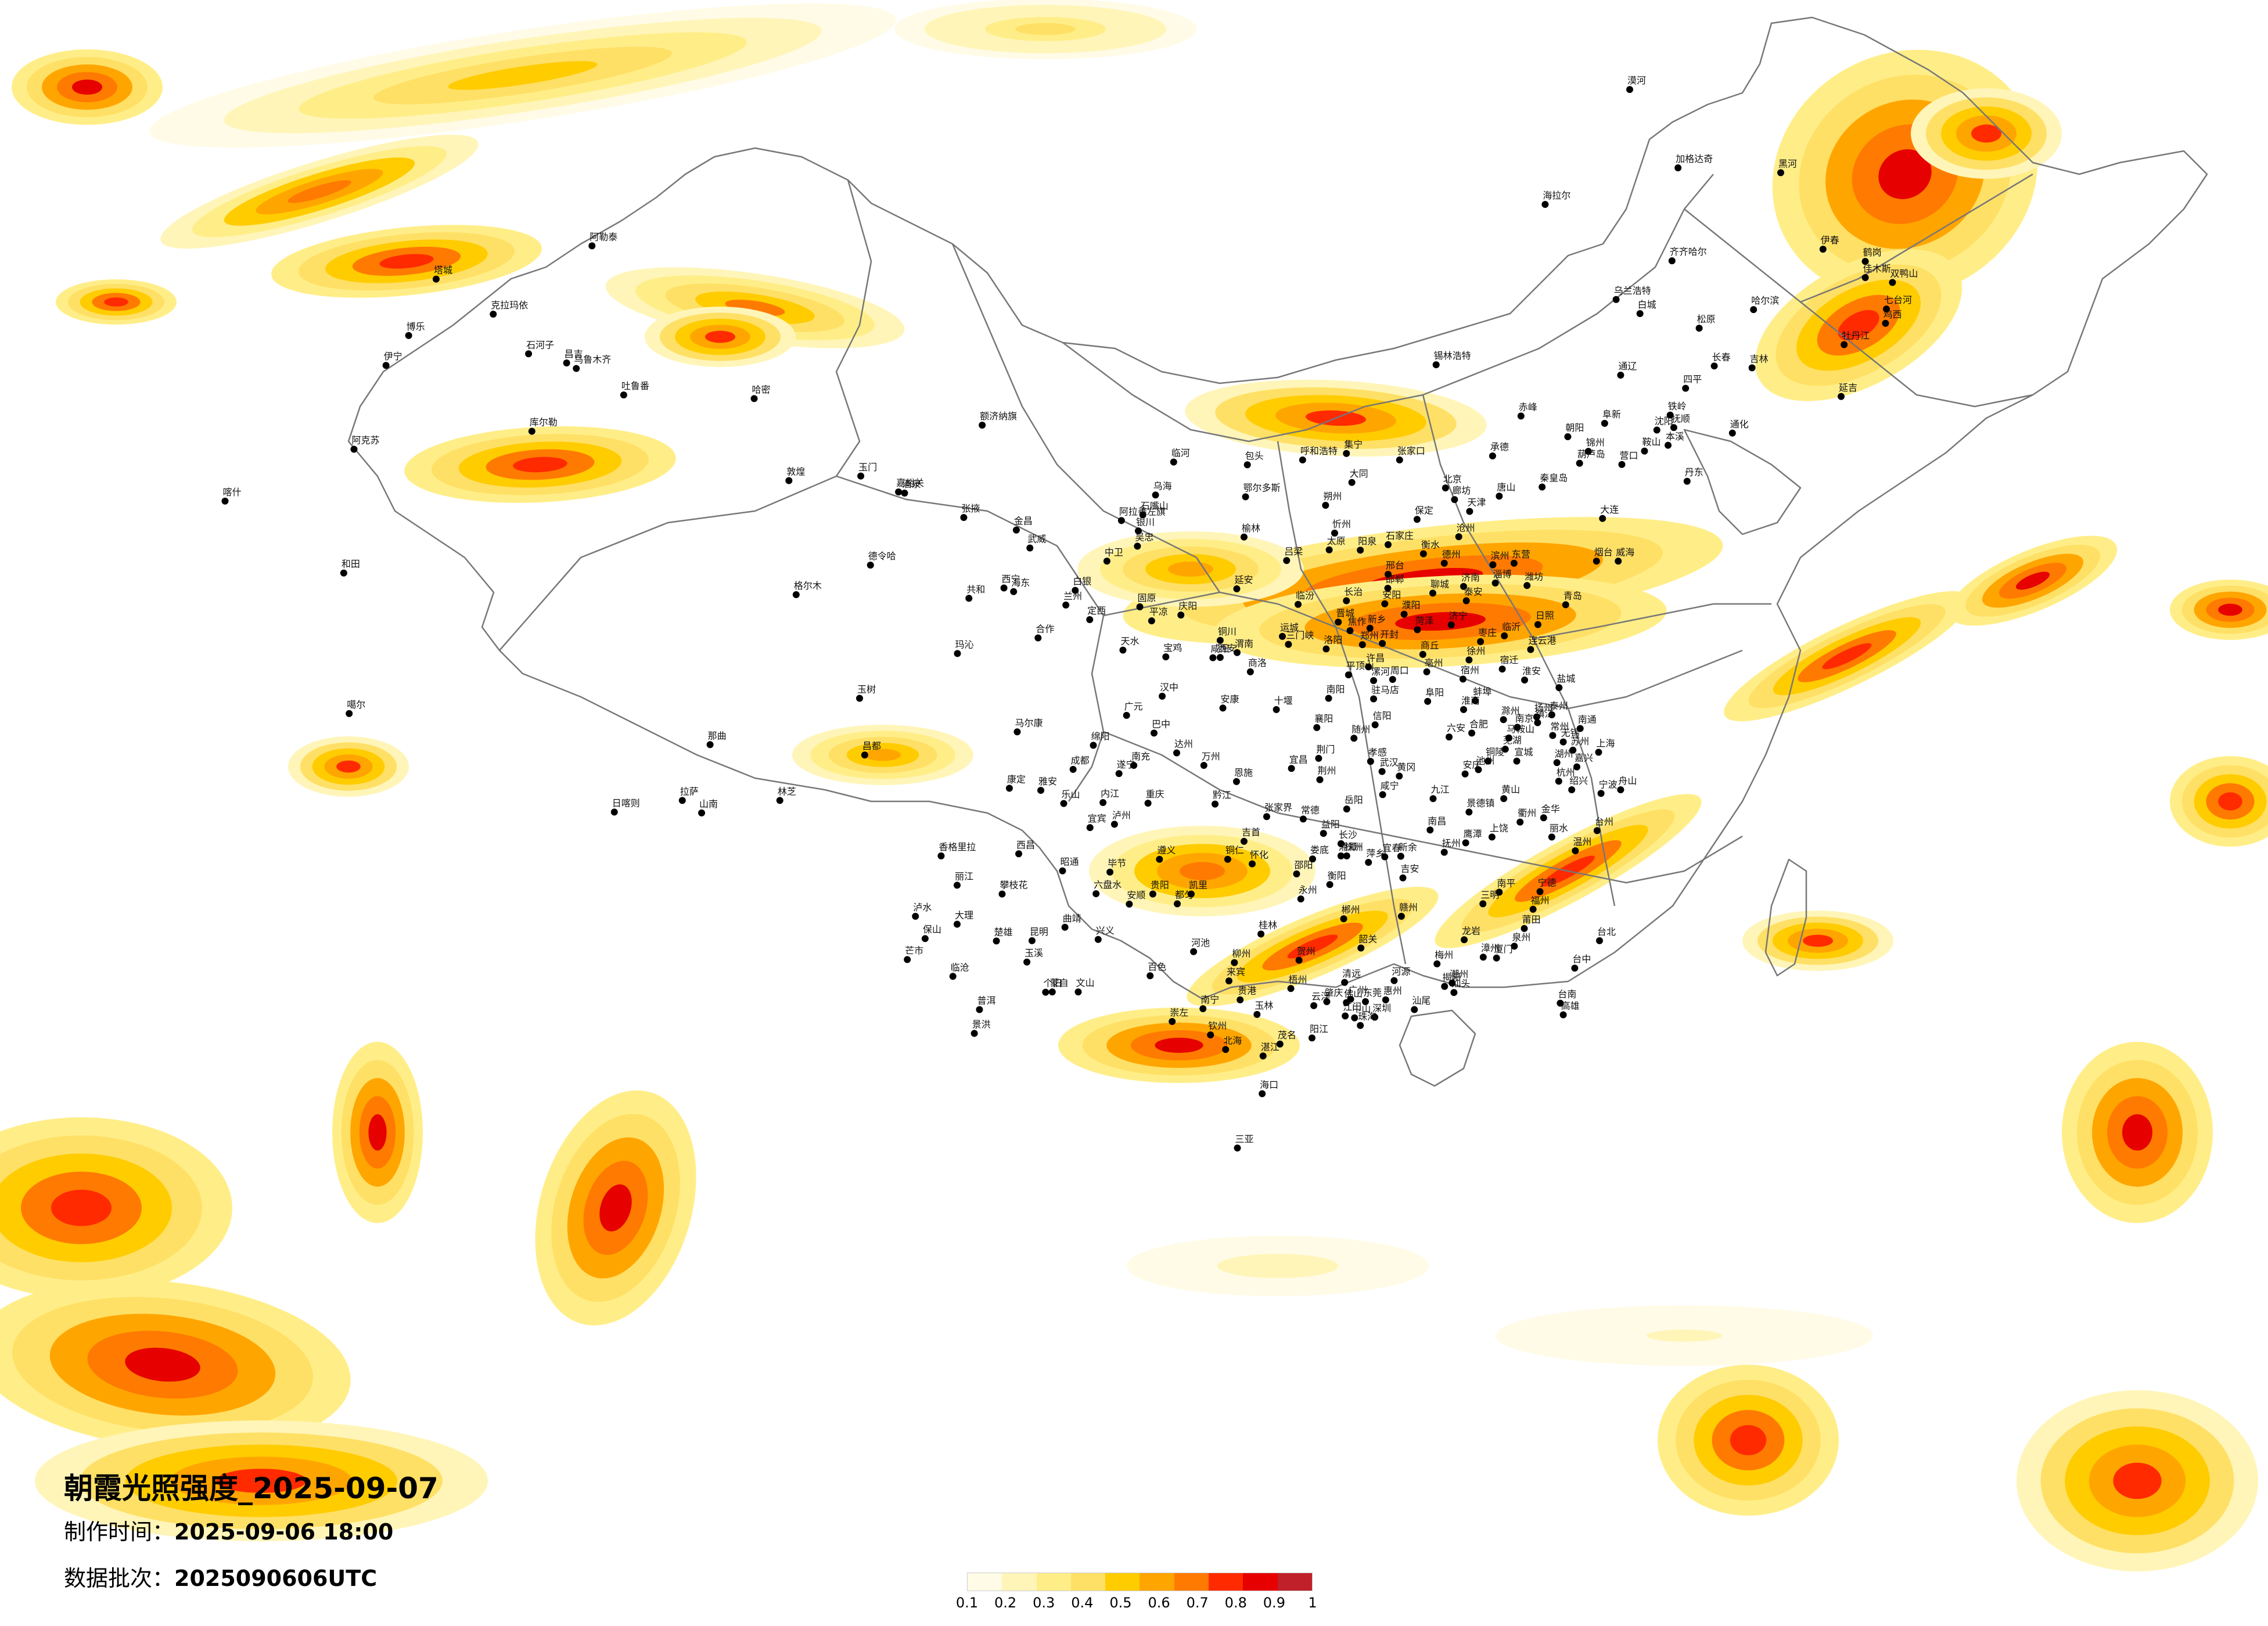 Image resolution: width=2268 pixels, height=1626 pixels. What do you see at coordinates (1262, 487) in the screenshot?
I see `city-label: 鄂尔多斯` at bounding box center [1262, 487].